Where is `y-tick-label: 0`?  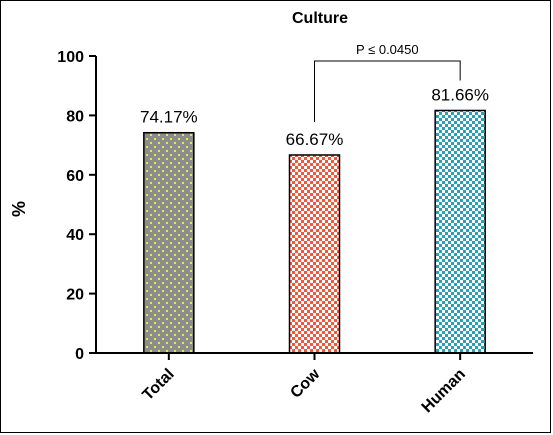 y-tick-label: 0 is located at coordinates (79, 354).